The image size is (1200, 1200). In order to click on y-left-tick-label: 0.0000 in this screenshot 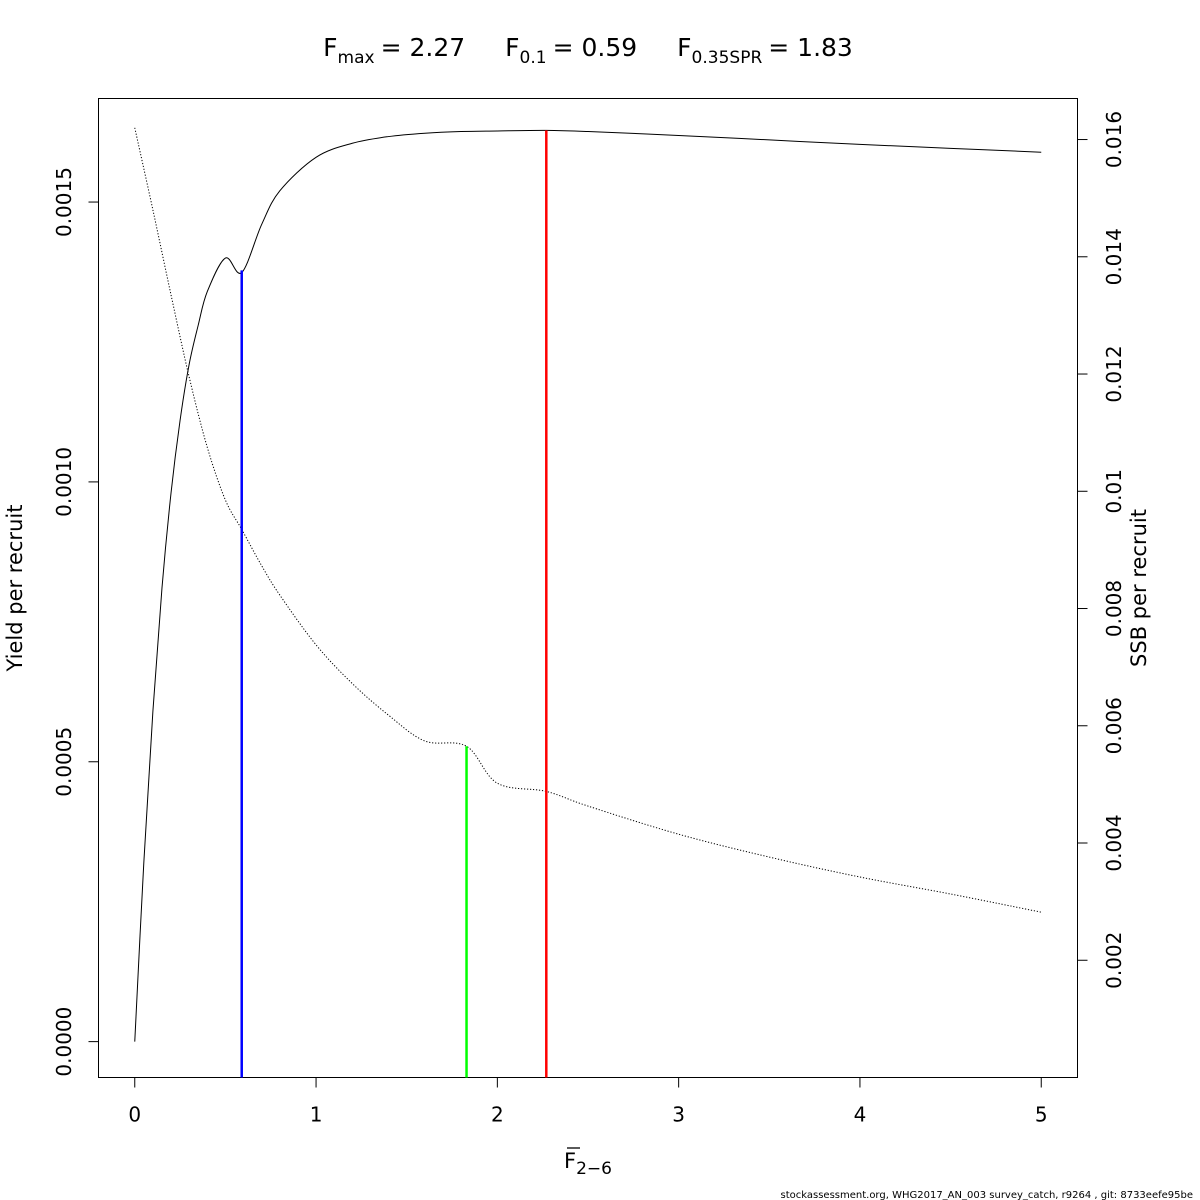, I will do `click(64, 1042)`.